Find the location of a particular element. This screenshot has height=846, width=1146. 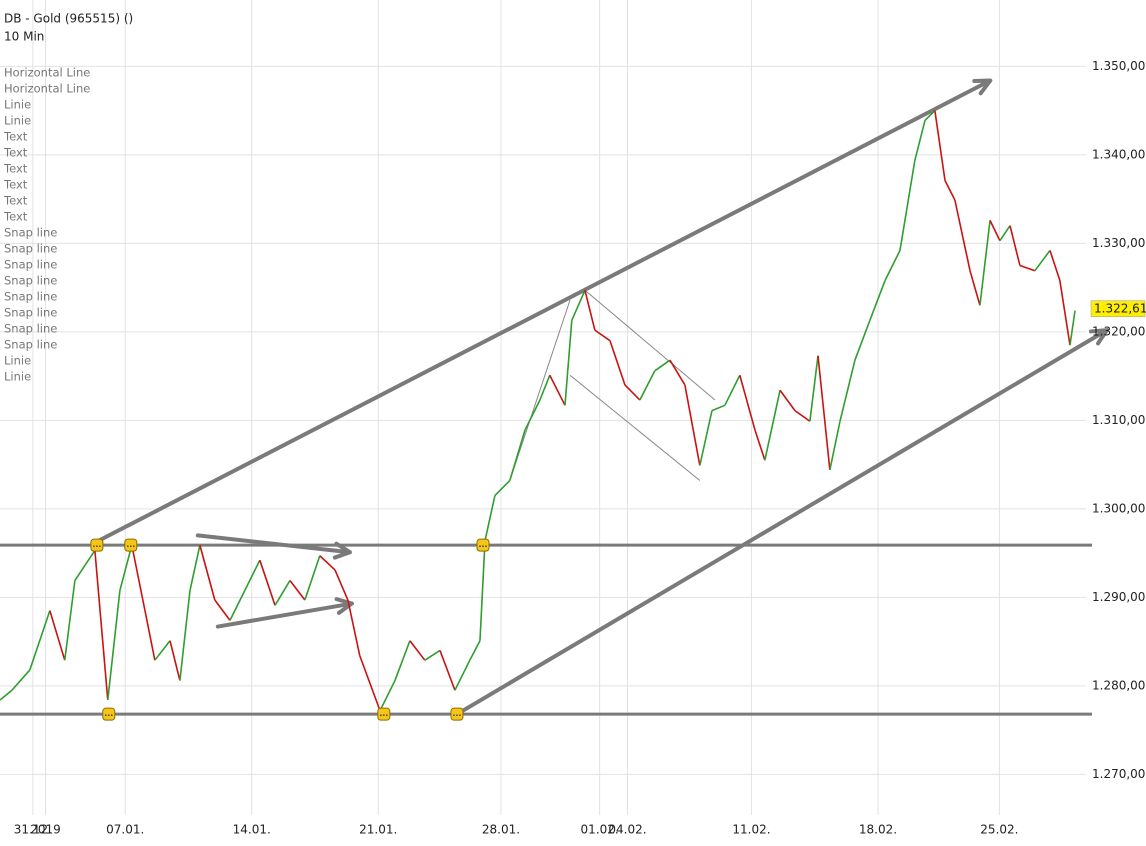

x-tick-label: 28.01. is located at coordinates (501, 830).